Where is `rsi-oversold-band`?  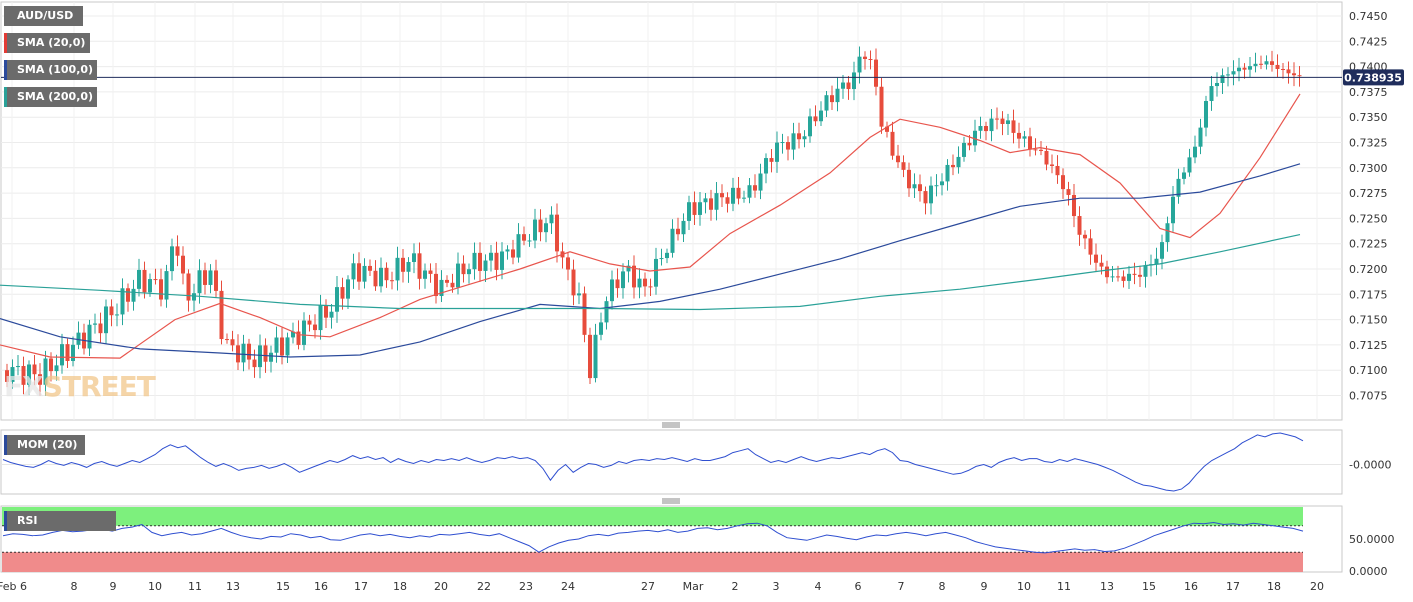
rsi-oversold-band is located at coordinates (652, 562).